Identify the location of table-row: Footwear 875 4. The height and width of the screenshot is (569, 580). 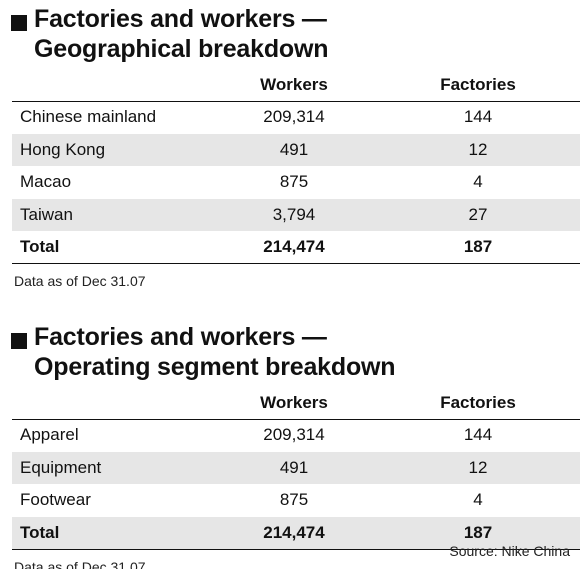
(296, 500).